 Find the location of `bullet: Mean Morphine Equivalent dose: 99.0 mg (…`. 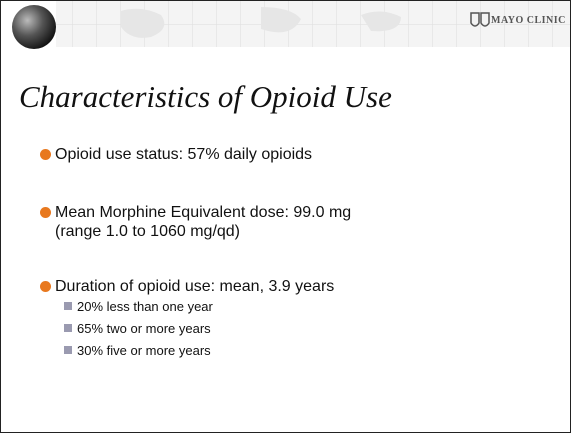

bullet: Mean Morphine Equivalent dose: 99.0 mg (… is located at coordinates (196, 222).